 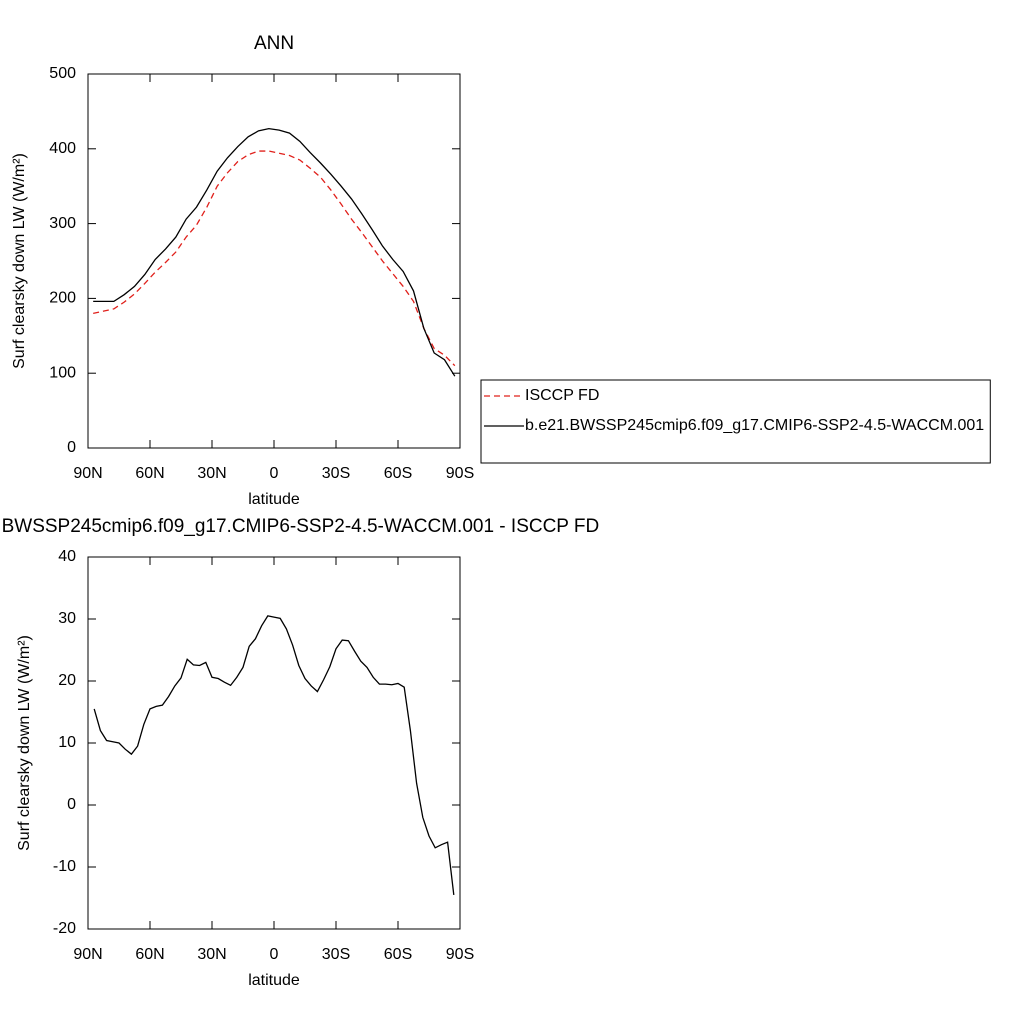 I want to click on y-tick-label: 300, so click(x=62, y=223).